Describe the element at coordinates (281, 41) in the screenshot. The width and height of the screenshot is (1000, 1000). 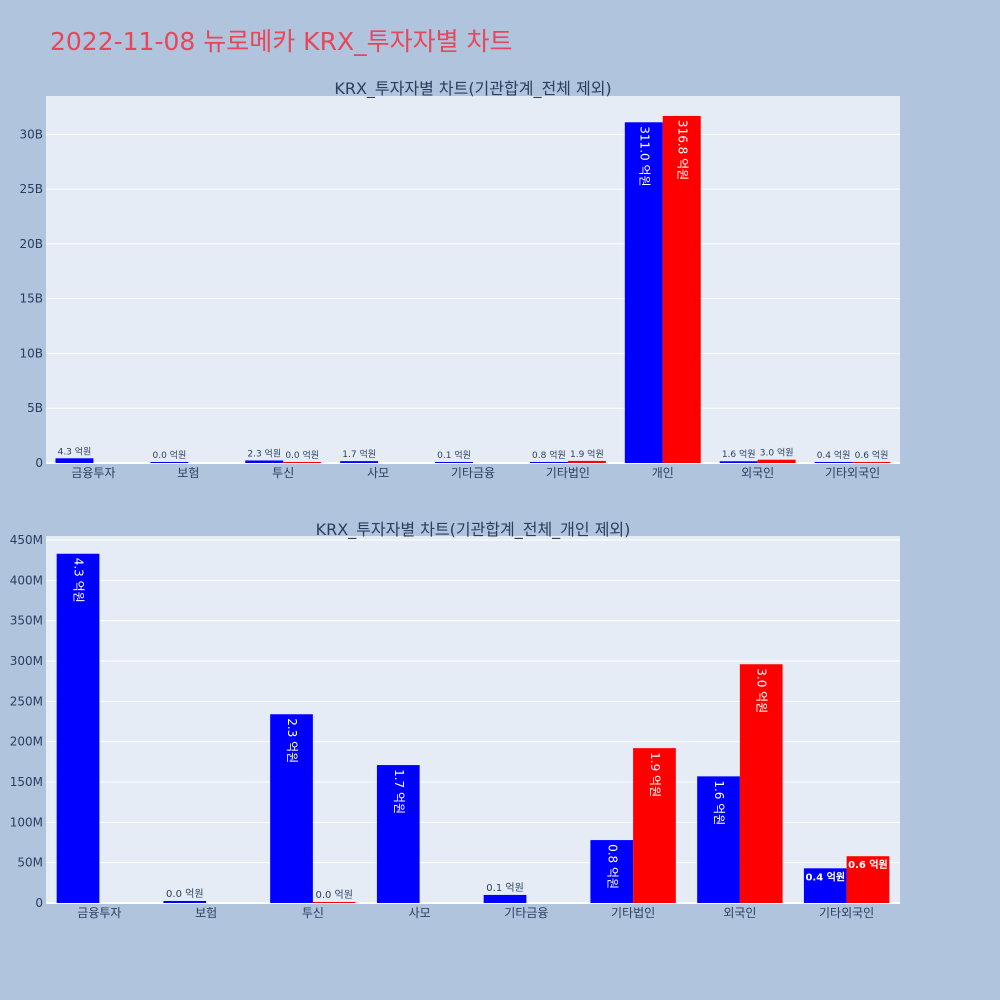
I see `page-title: 2022-11-08 뉴로메카 KRX_투자자별 차트` at that location.